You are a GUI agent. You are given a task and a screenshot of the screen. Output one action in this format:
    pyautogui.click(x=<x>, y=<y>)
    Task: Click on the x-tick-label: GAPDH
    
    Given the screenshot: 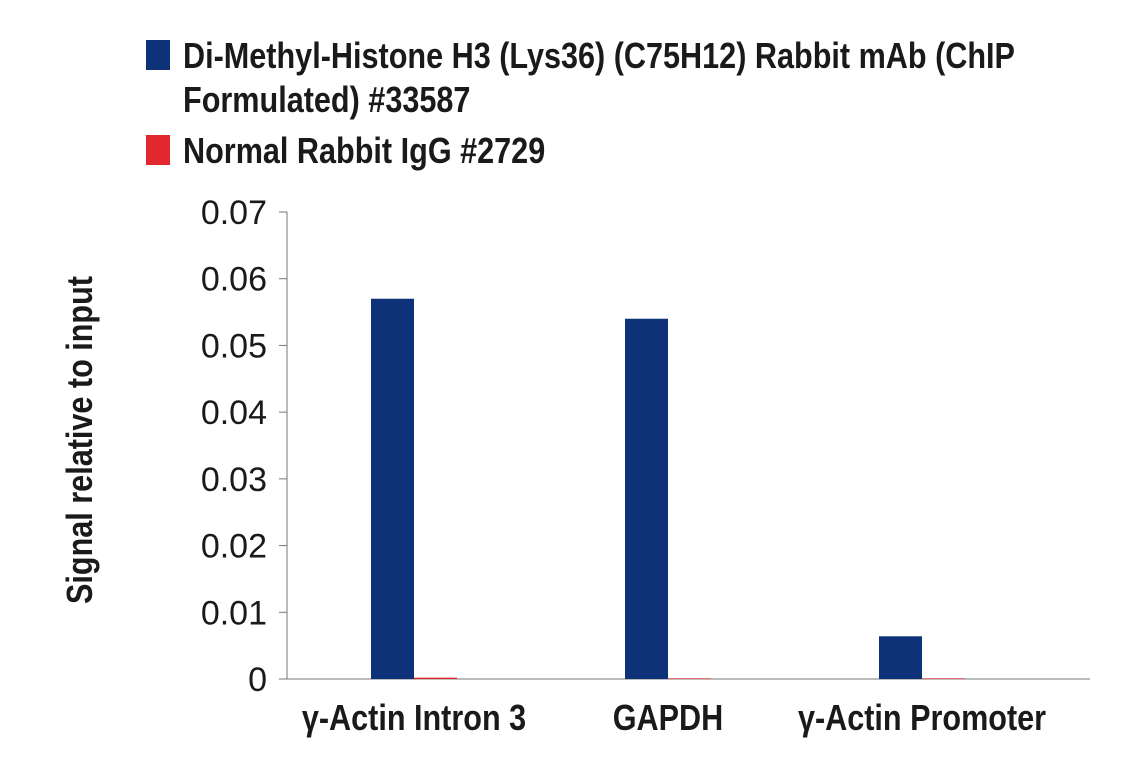 What is the action you would take?
    pyautogui.click(x=668, y=719)
    